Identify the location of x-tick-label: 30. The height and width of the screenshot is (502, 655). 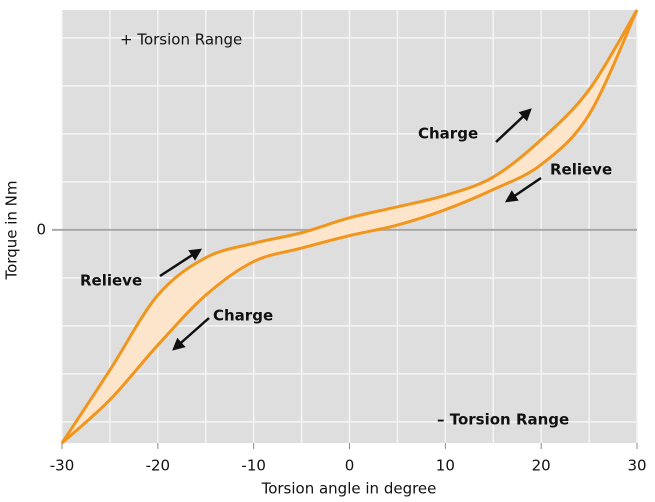
(636, 466).